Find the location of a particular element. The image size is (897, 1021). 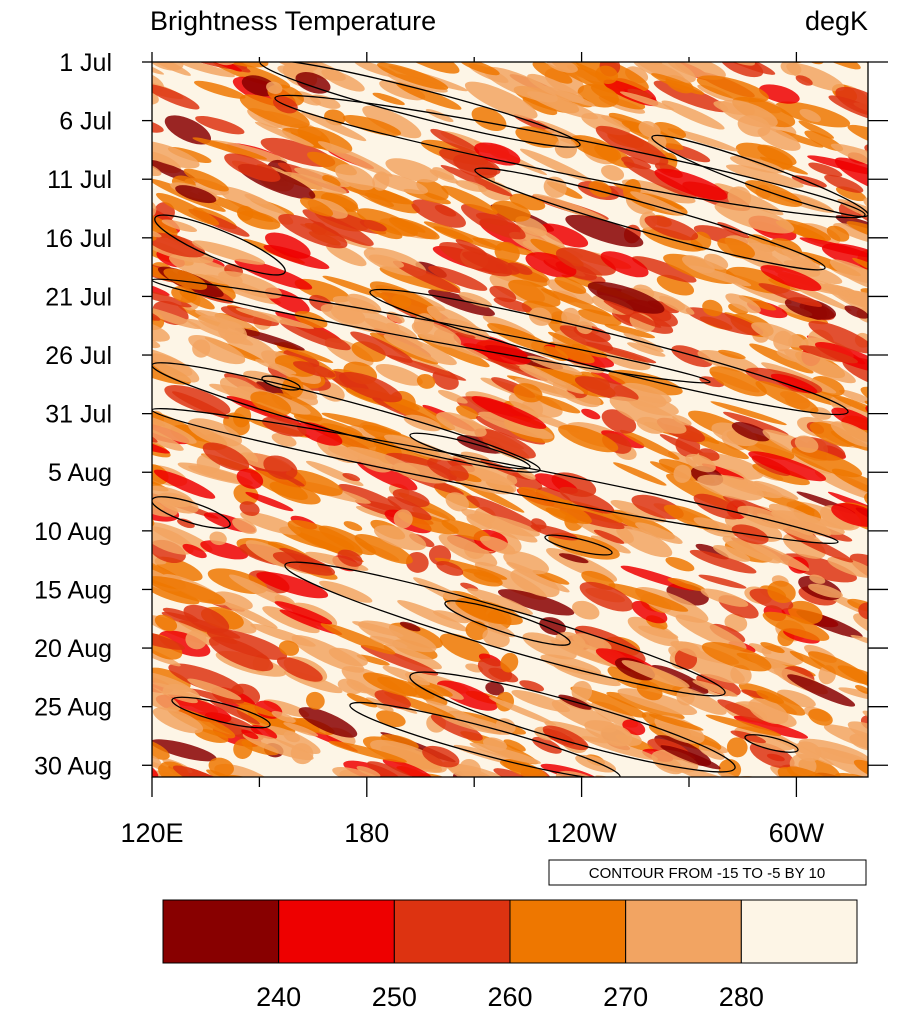

y-tick-label: 26 Jul is located at coordinates (78, 356).